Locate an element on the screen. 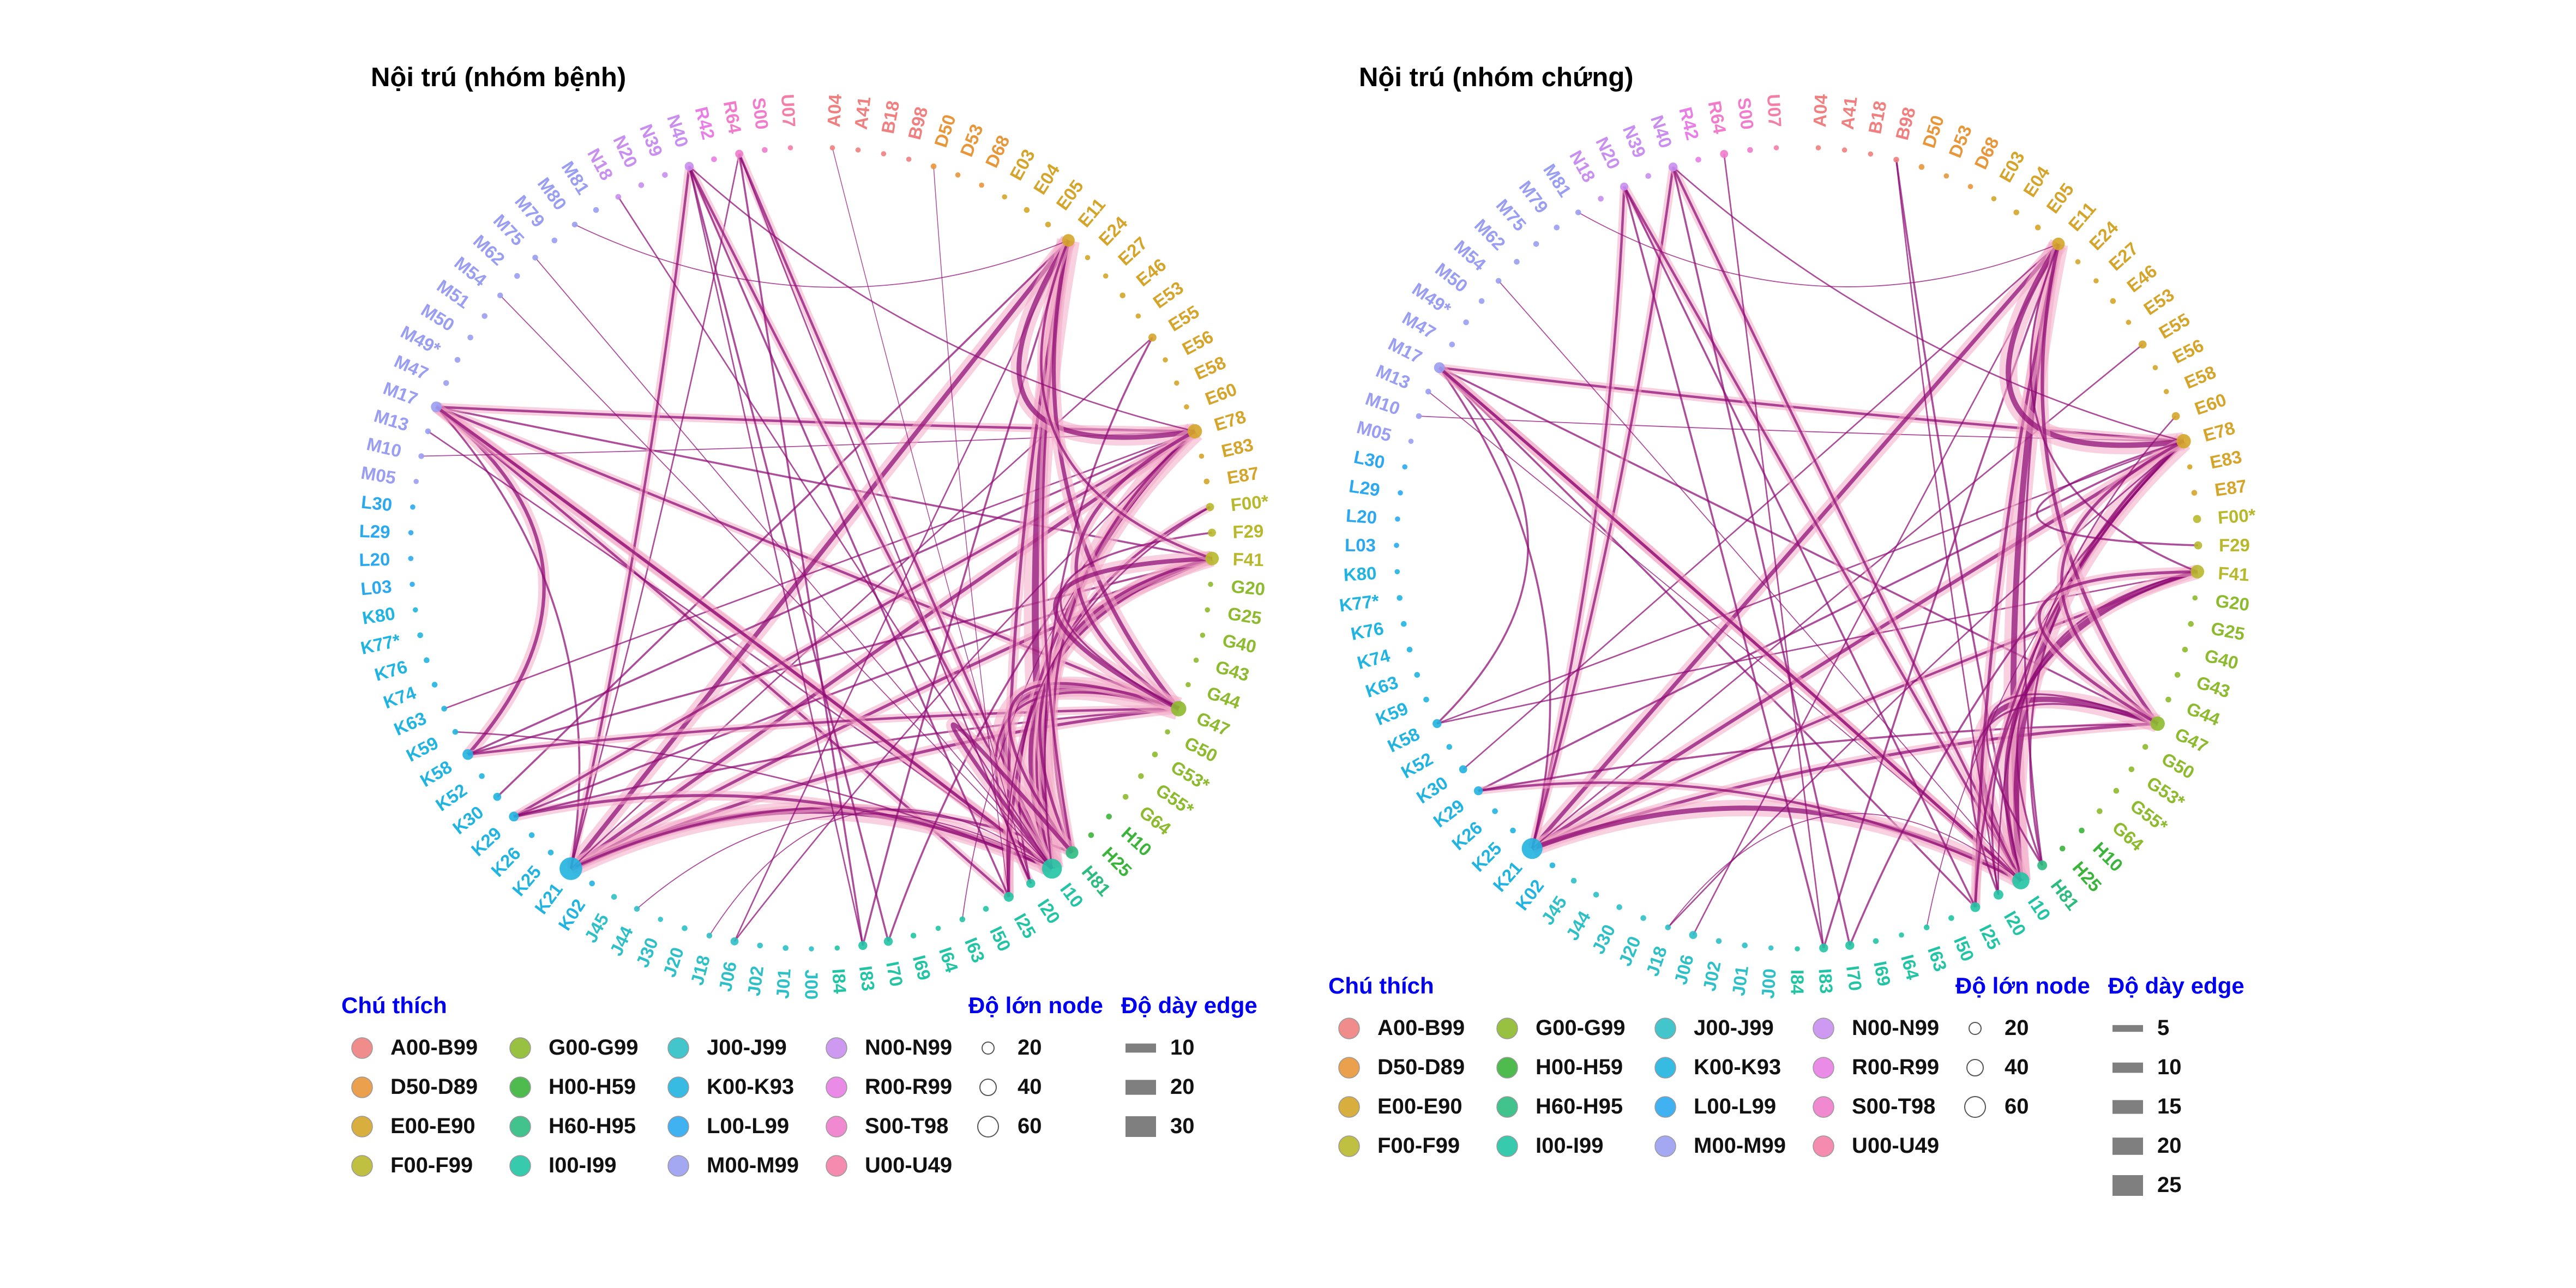 This screenshot has width=2576, height=1288. node-I50 is located at coordinates (986, 909).